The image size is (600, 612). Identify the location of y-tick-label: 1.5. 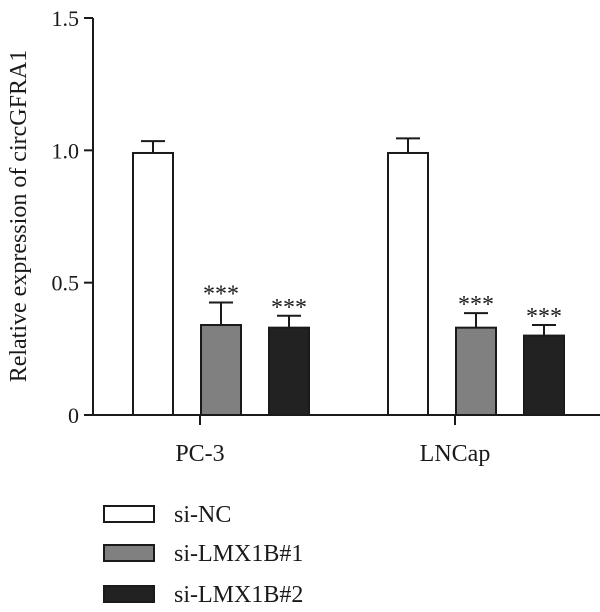
(66, 18).